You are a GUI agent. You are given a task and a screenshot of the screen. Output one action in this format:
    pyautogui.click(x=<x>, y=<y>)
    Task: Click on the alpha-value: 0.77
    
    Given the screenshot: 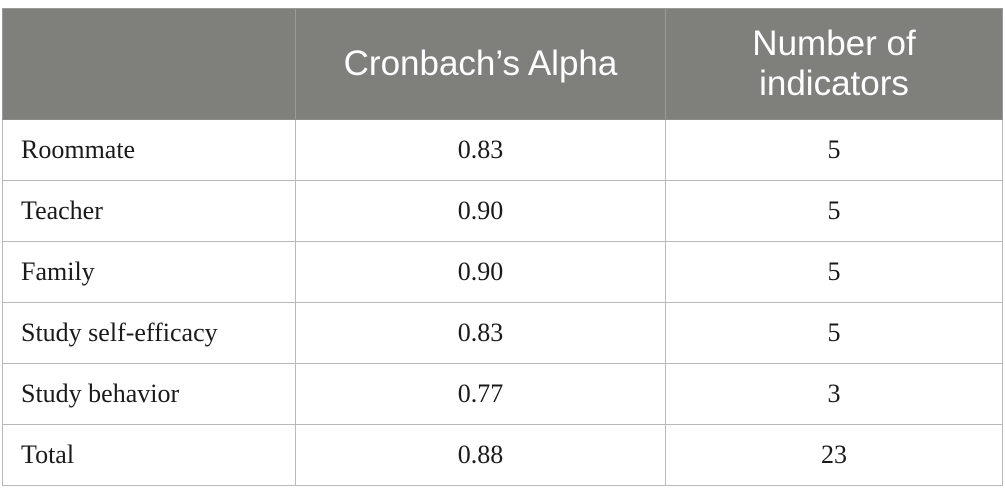 What is the action you would take?
    pyautogui.click(x=480, y=394)
    